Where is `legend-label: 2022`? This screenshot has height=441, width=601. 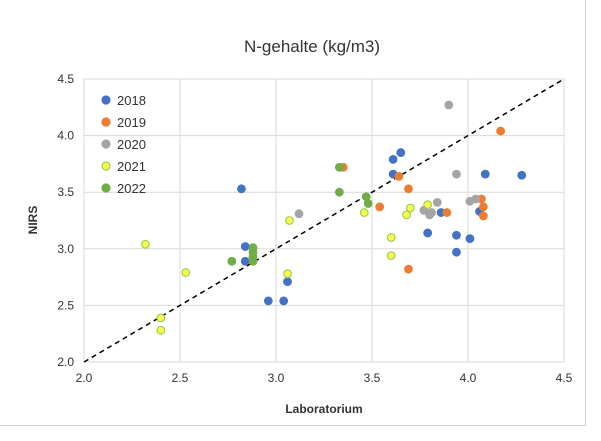
legend-label: 2022 is located at coordinates (131, 188).